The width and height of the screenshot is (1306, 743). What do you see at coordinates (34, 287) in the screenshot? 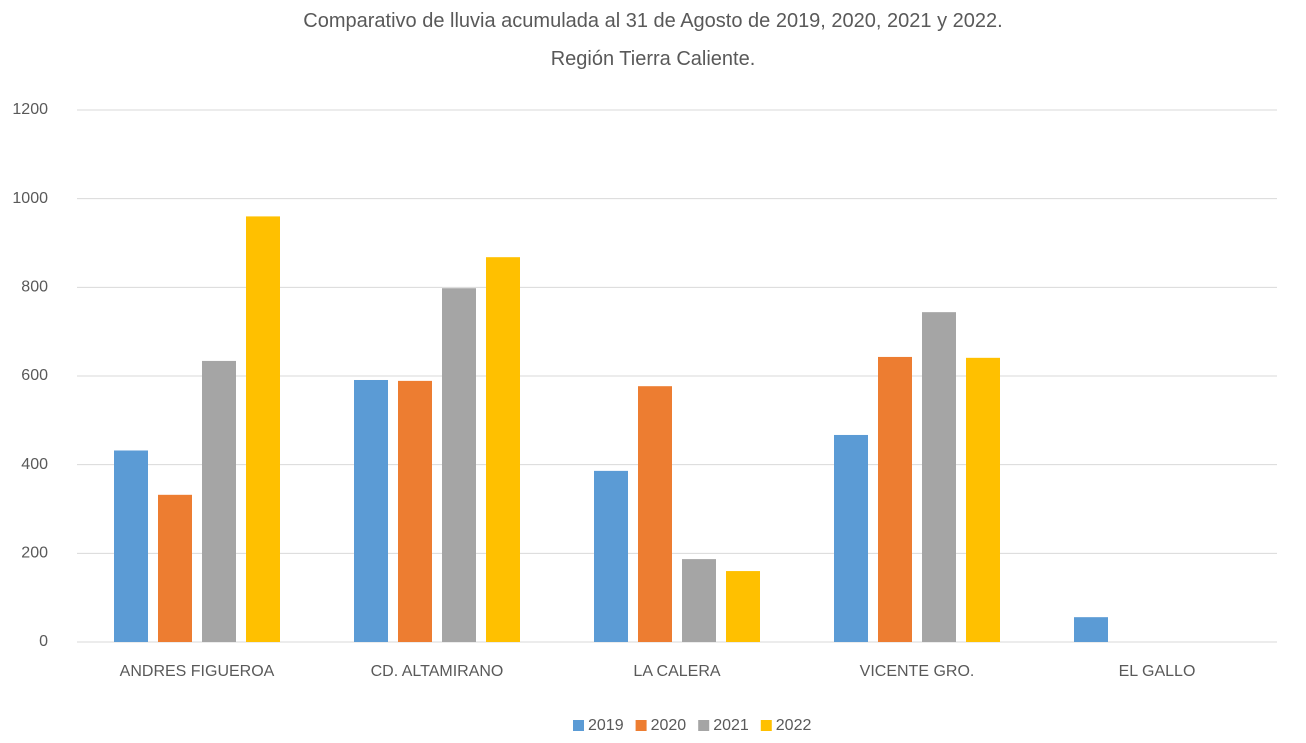
I see `y-tick-label: 800` at bounding box center [34, 287].